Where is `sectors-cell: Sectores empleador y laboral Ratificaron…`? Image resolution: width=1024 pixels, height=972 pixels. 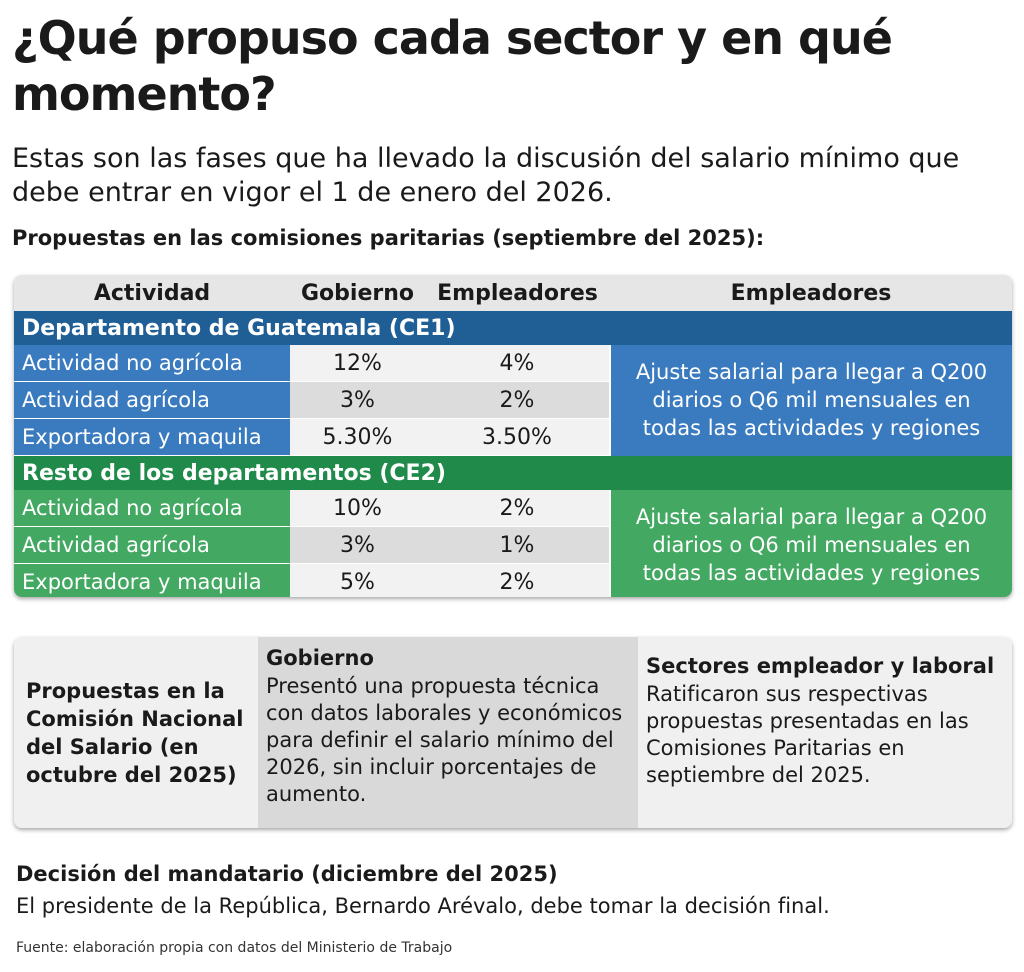 sectors-cell: Sectores empleador y laboral Ratificaron… is located at coordinates (825, 732).